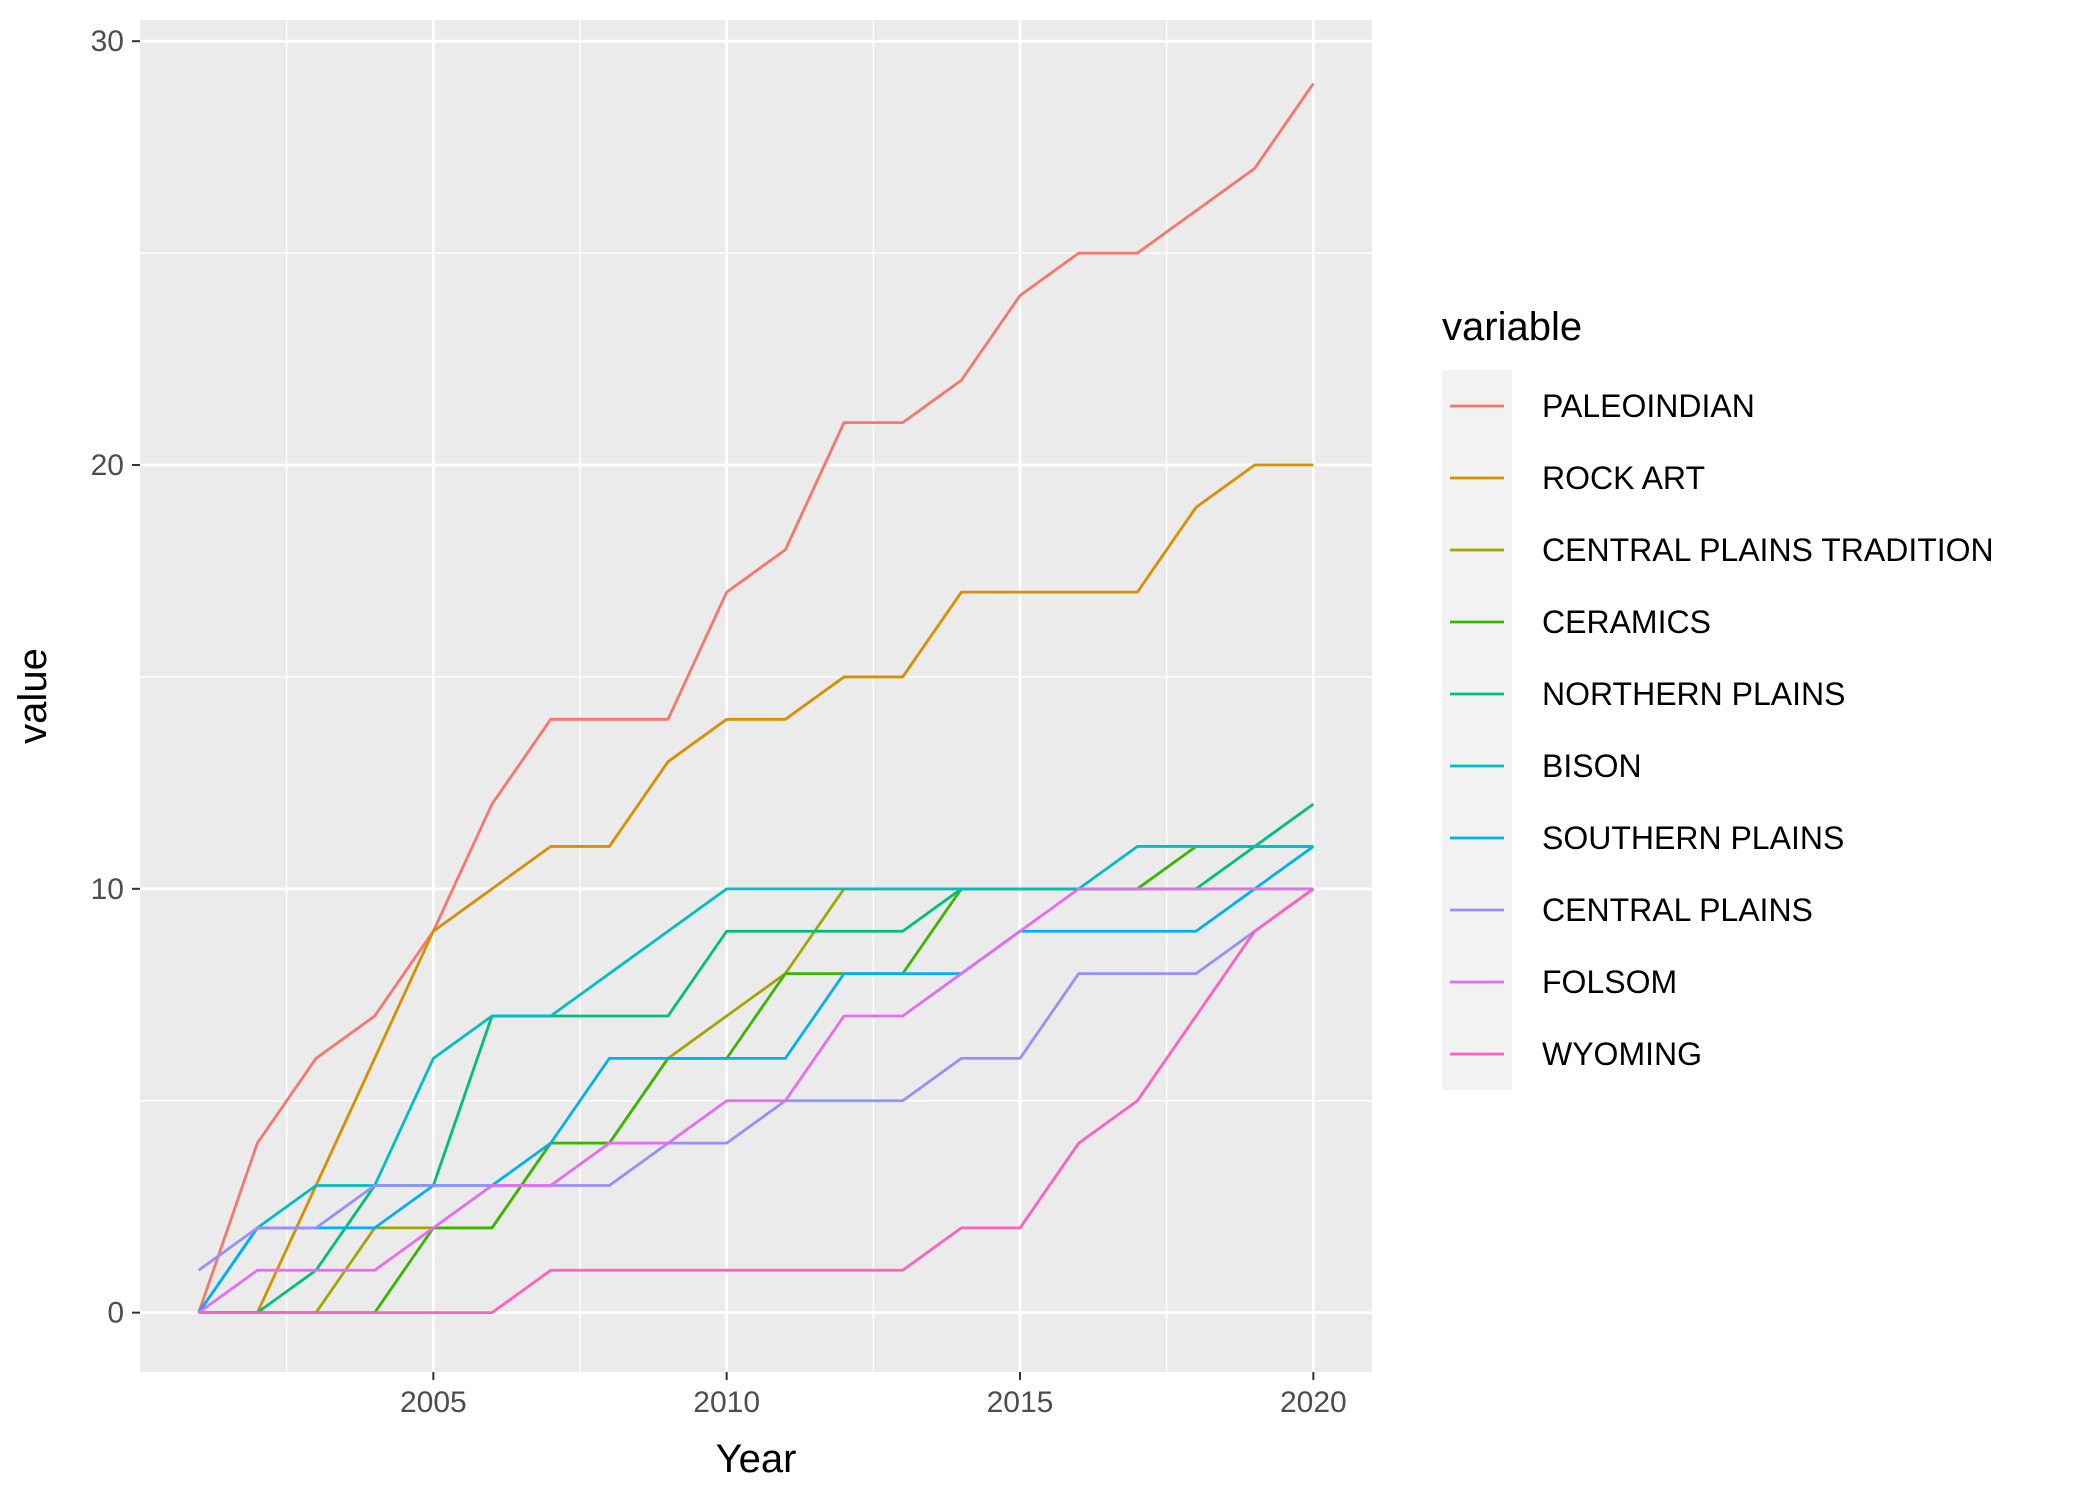 The image size is (2100, 1500). Describe the element at coordinates (756, 1459) in the screenshot. I see `x-axis-title: Year` at that location.